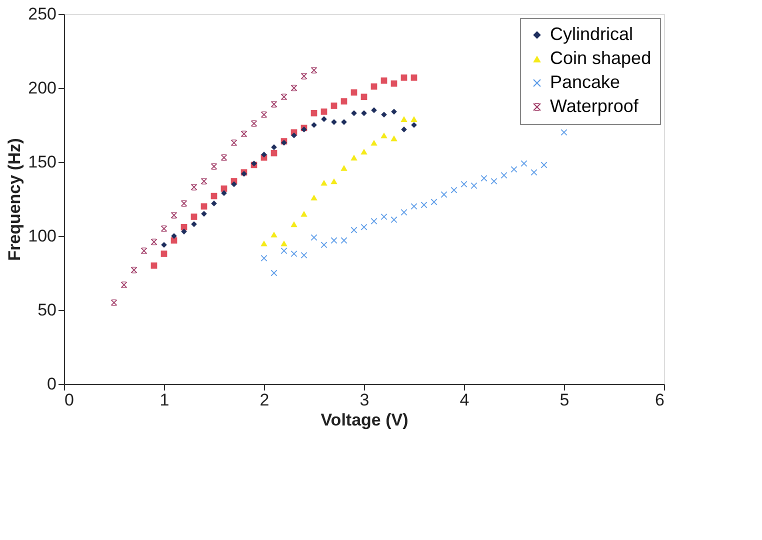 This screenshot has height=540, width=762. Describe the element at coordinates (42, 162) in the screenshot. I see `y-tick-label: 150` at that location.